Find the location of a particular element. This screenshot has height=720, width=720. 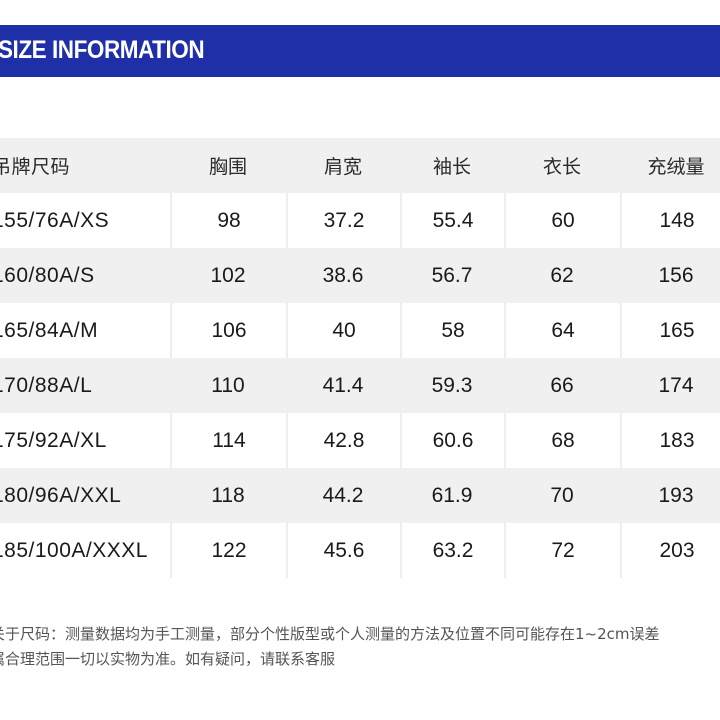

table-row: 155/76A/XS 98 37.2 55.4 60 148 is located at coordinates (360, 220).